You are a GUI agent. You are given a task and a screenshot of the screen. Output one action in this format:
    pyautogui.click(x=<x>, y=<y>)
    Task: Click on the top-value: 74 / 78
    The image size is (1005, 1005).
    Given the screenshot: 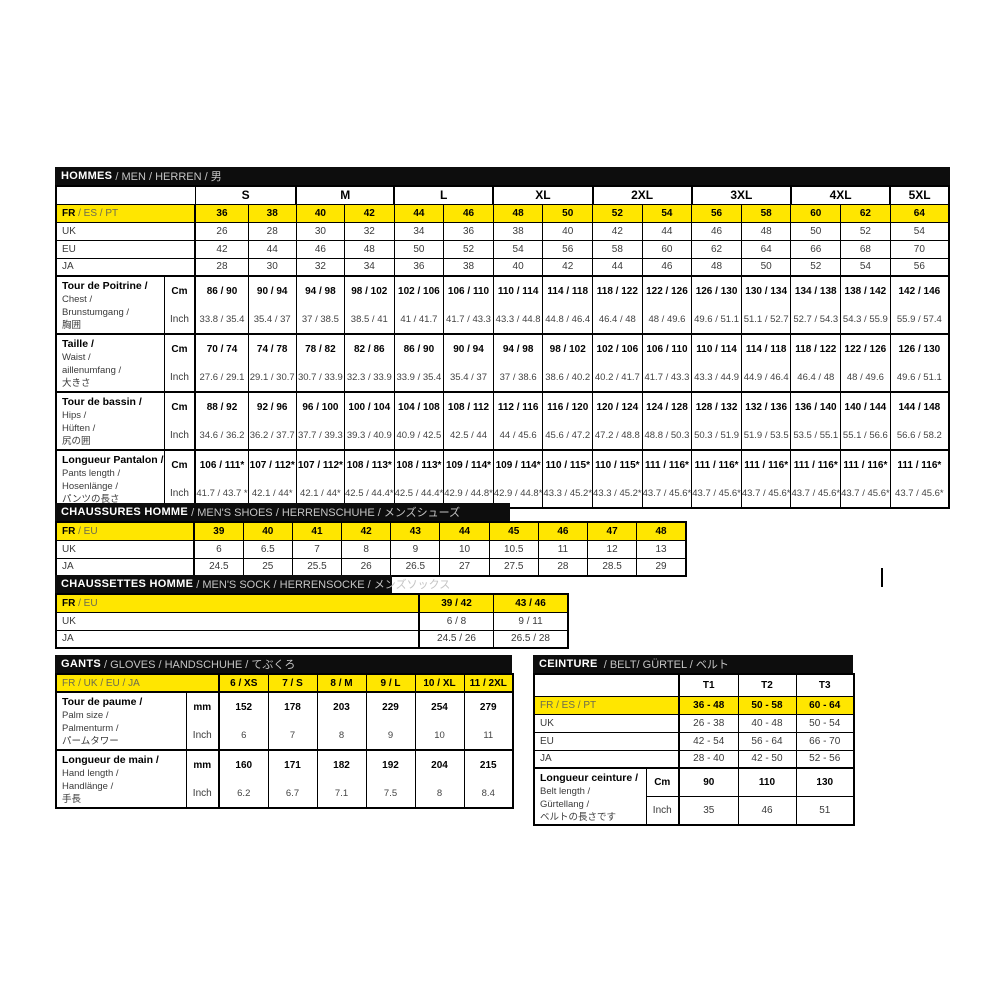 What is the action you would take?
    pyautogui.click(x=272, y=349)
    